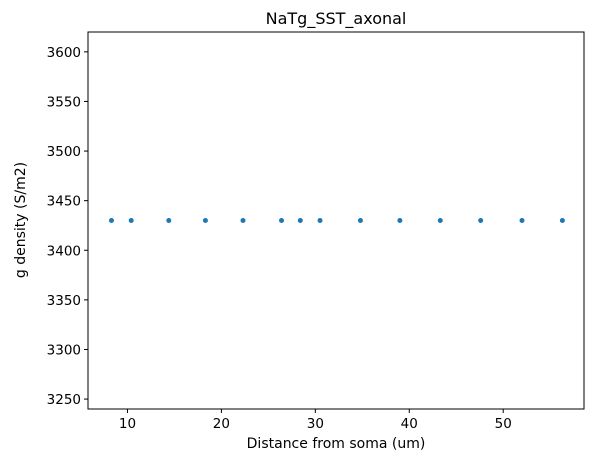 The image size is (591, 464). Describe the element at coordinates (221, 424) in the screenshot. I see `x-tick-label: 20` at that location.